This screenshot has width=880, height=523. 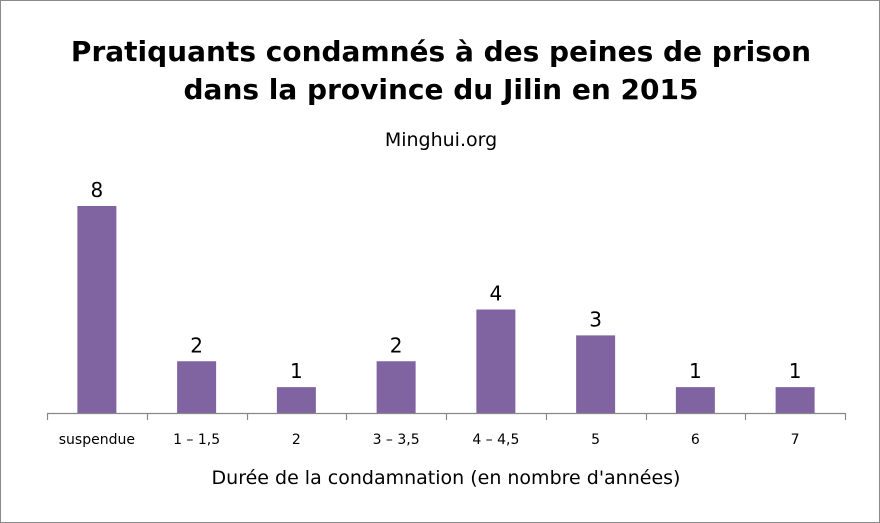 I want to click on x-tick-label: 1 – 1,5, so click(x=196, y=440).